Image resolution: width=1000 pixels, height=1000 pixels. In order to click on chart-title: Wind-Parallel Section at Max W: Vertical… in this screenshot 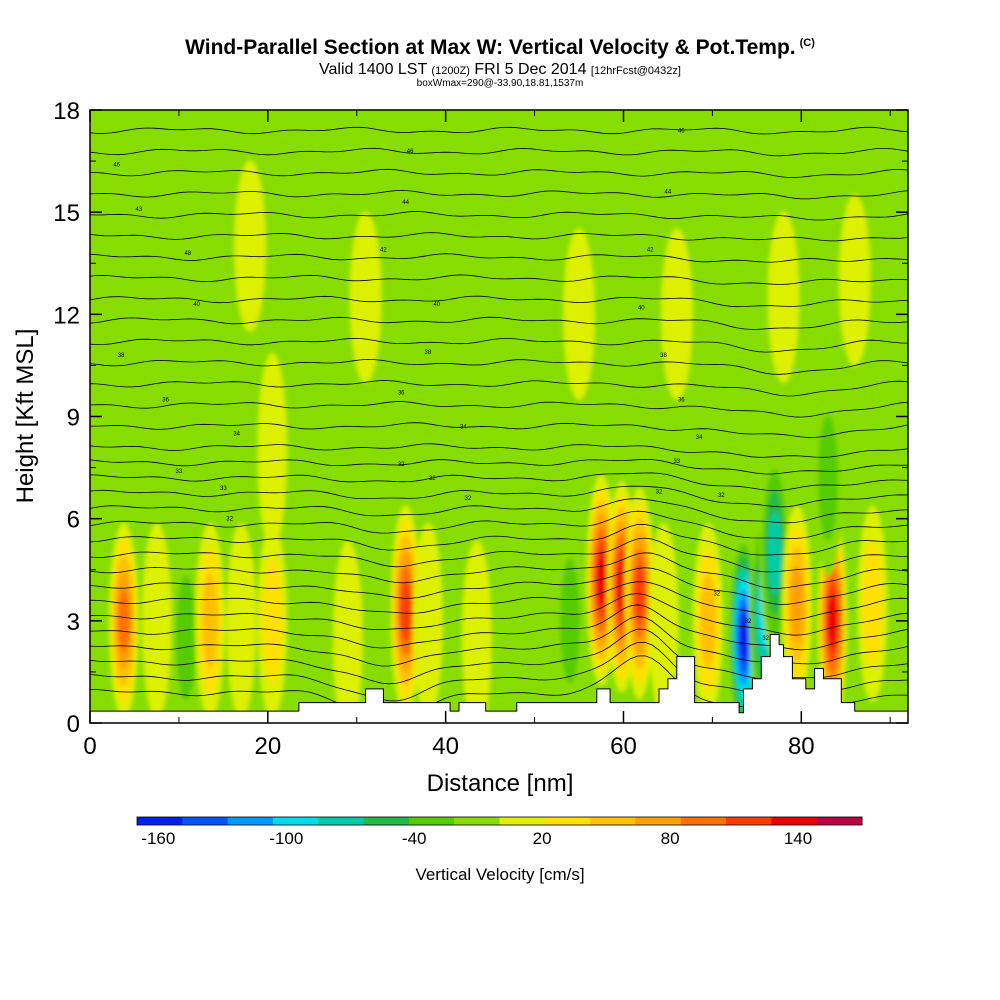, I will do `click(500, 48)`.